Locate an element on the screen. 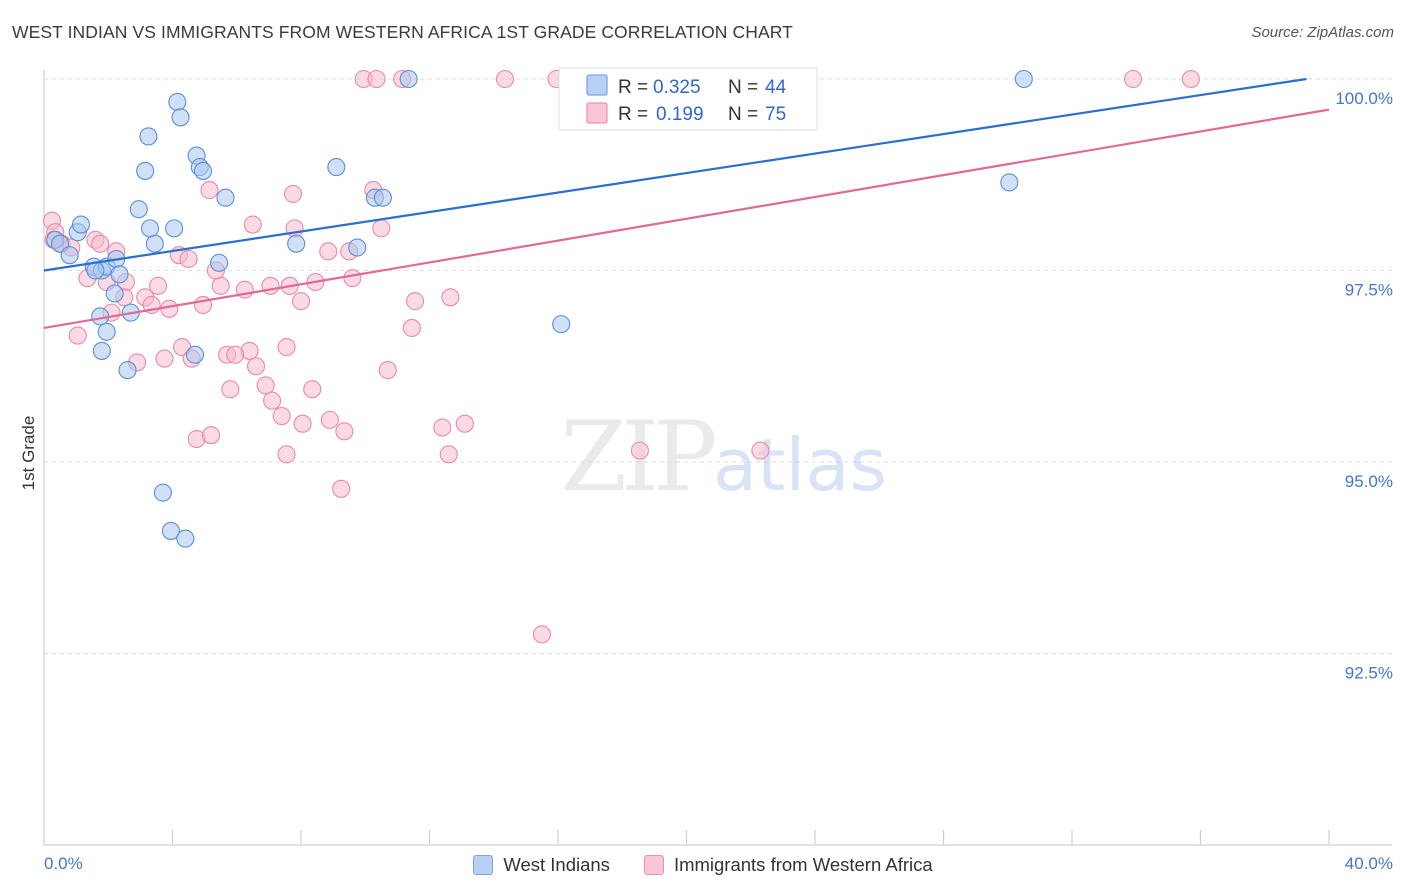  stats-legend-swatch-blue is located at coordinates (597, 85).